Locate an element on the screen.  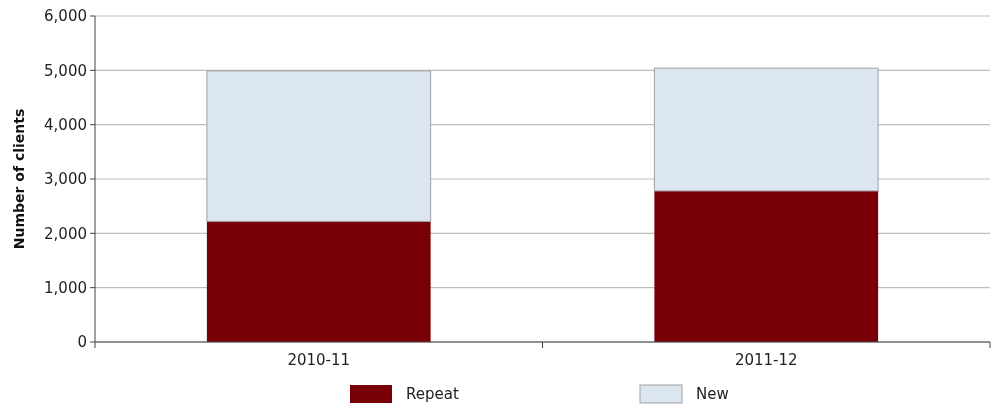
y-tick-label: 2,000 is located at coordinates (65, 233).